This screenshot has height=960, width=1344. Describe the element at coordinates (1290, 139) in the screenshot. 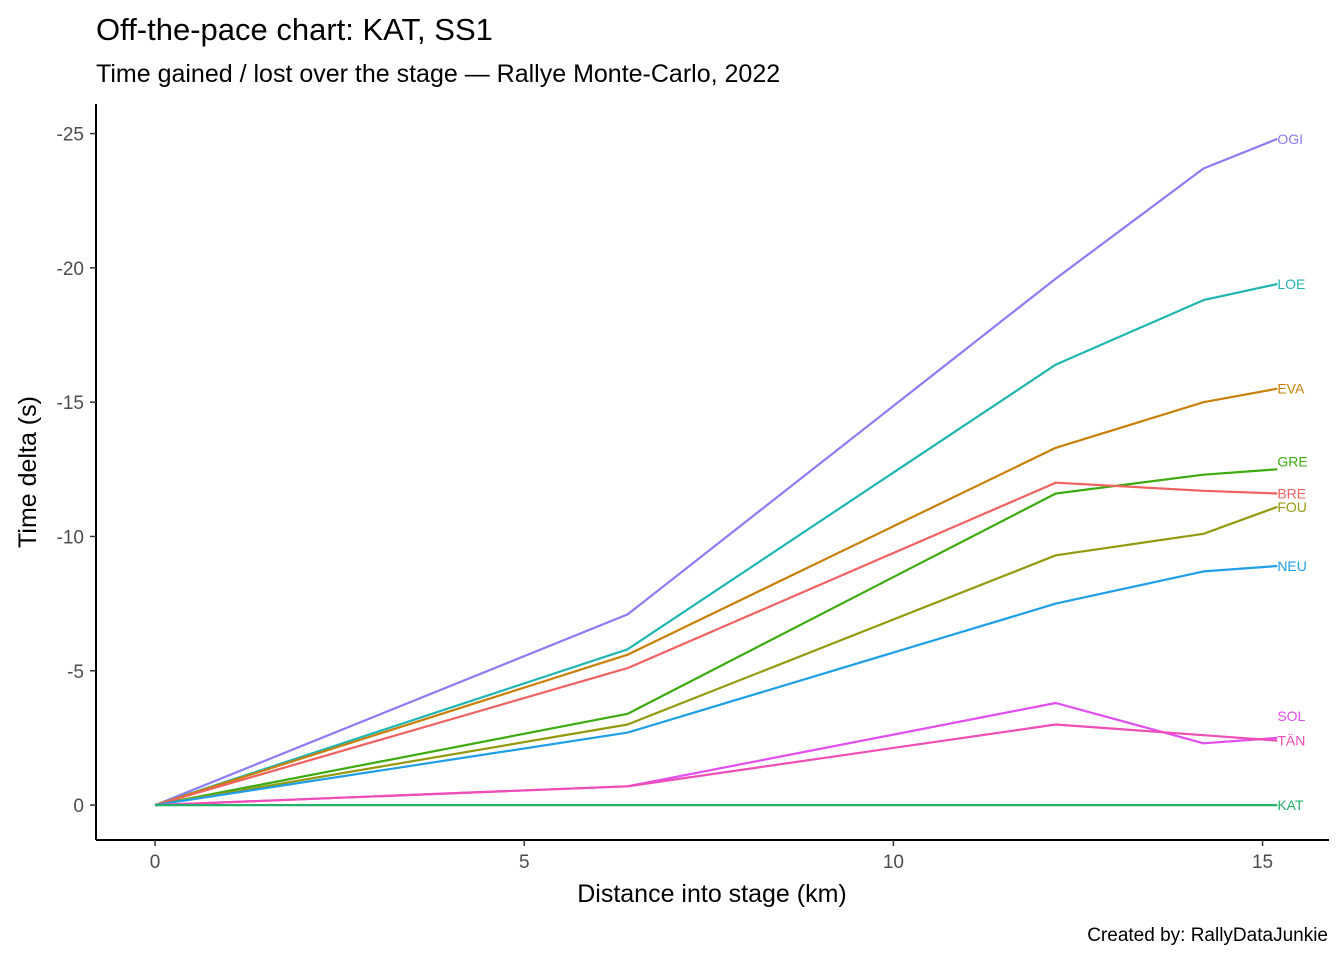

I see `series-end-label-ogi: OGI` at that location.